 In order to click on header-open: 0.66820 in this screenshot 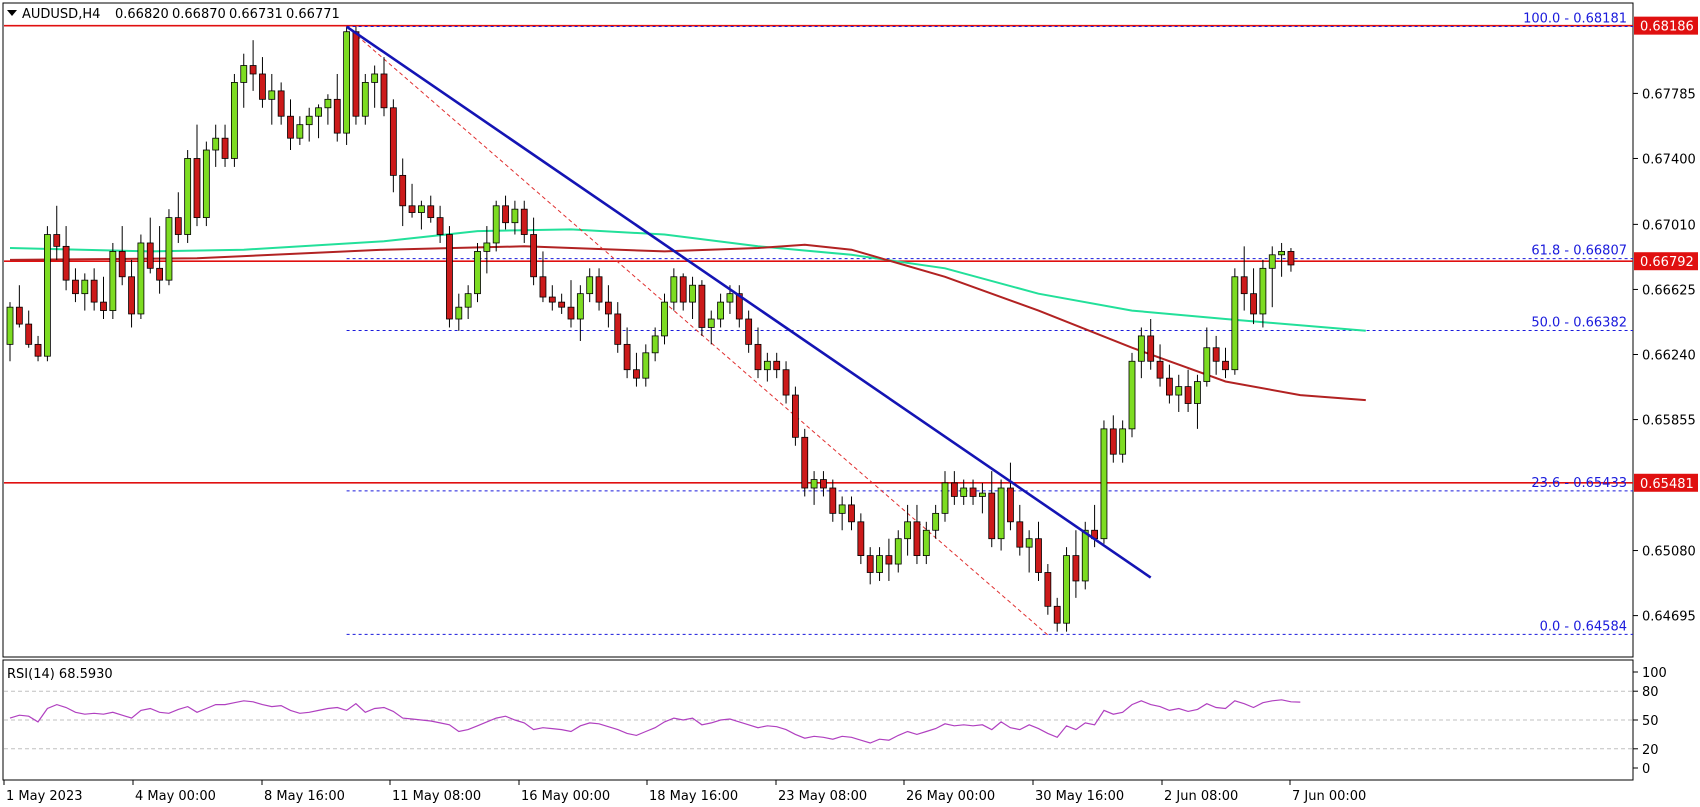, I will do `click(142, 14)`.